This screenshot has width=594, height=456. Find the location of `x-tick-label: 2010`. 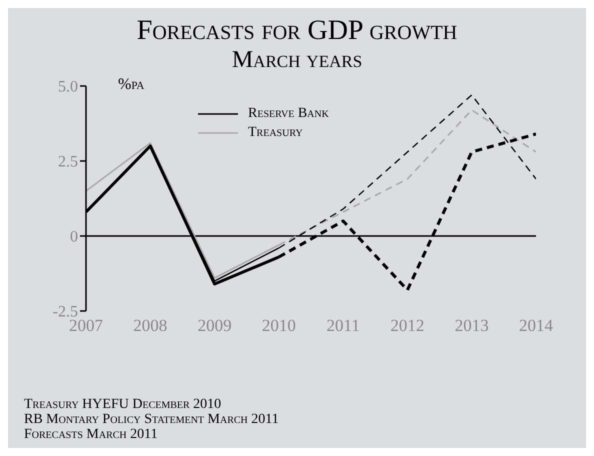

x-tick-label: 2010 is located at coordinates (279, 326).